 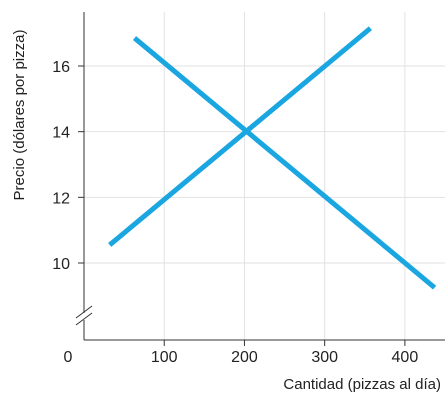 I want to click on x-axis-title: Cantidad (pizzas al día), so click(x=362, y=384).